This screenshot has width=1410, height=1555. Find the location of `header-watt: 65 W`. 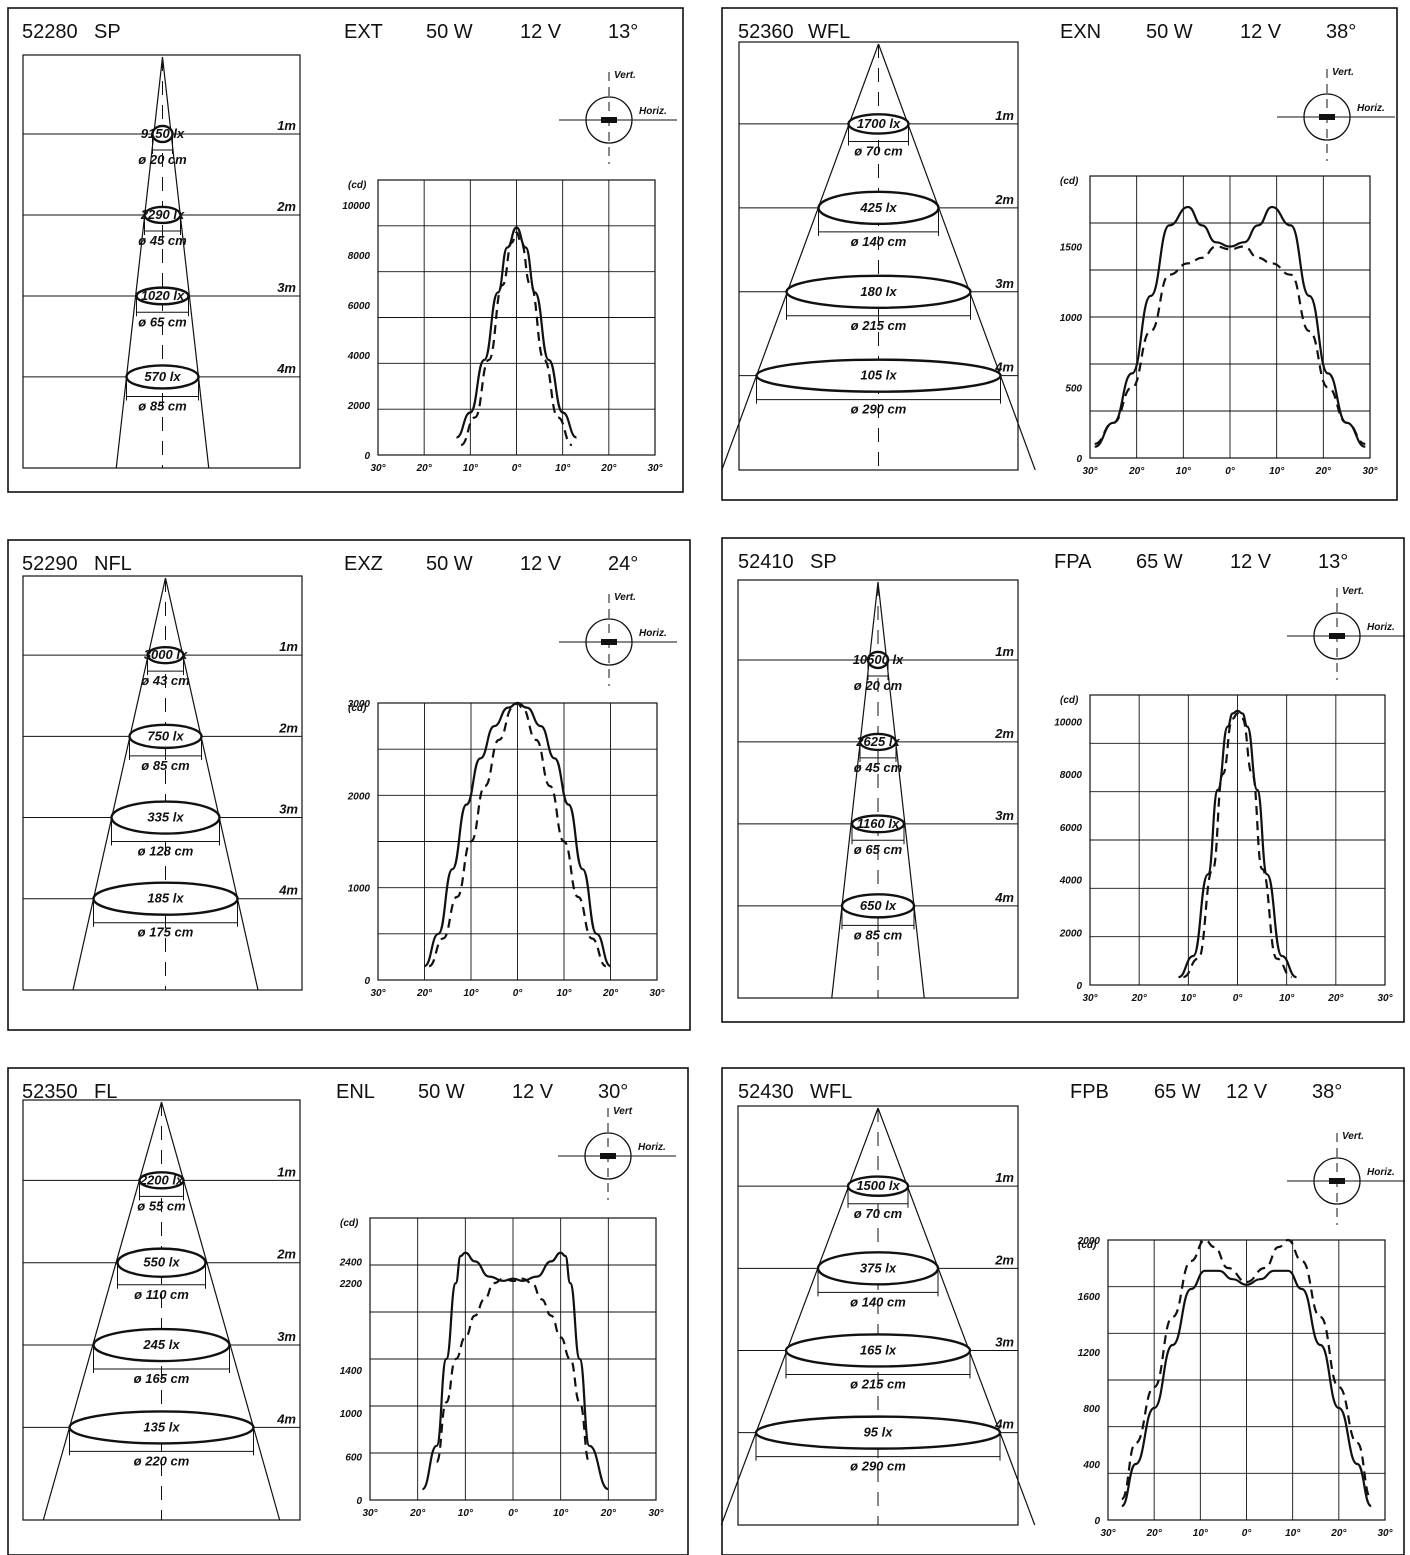

header-watt: 65 W is located at coordinates (1177, 1092).